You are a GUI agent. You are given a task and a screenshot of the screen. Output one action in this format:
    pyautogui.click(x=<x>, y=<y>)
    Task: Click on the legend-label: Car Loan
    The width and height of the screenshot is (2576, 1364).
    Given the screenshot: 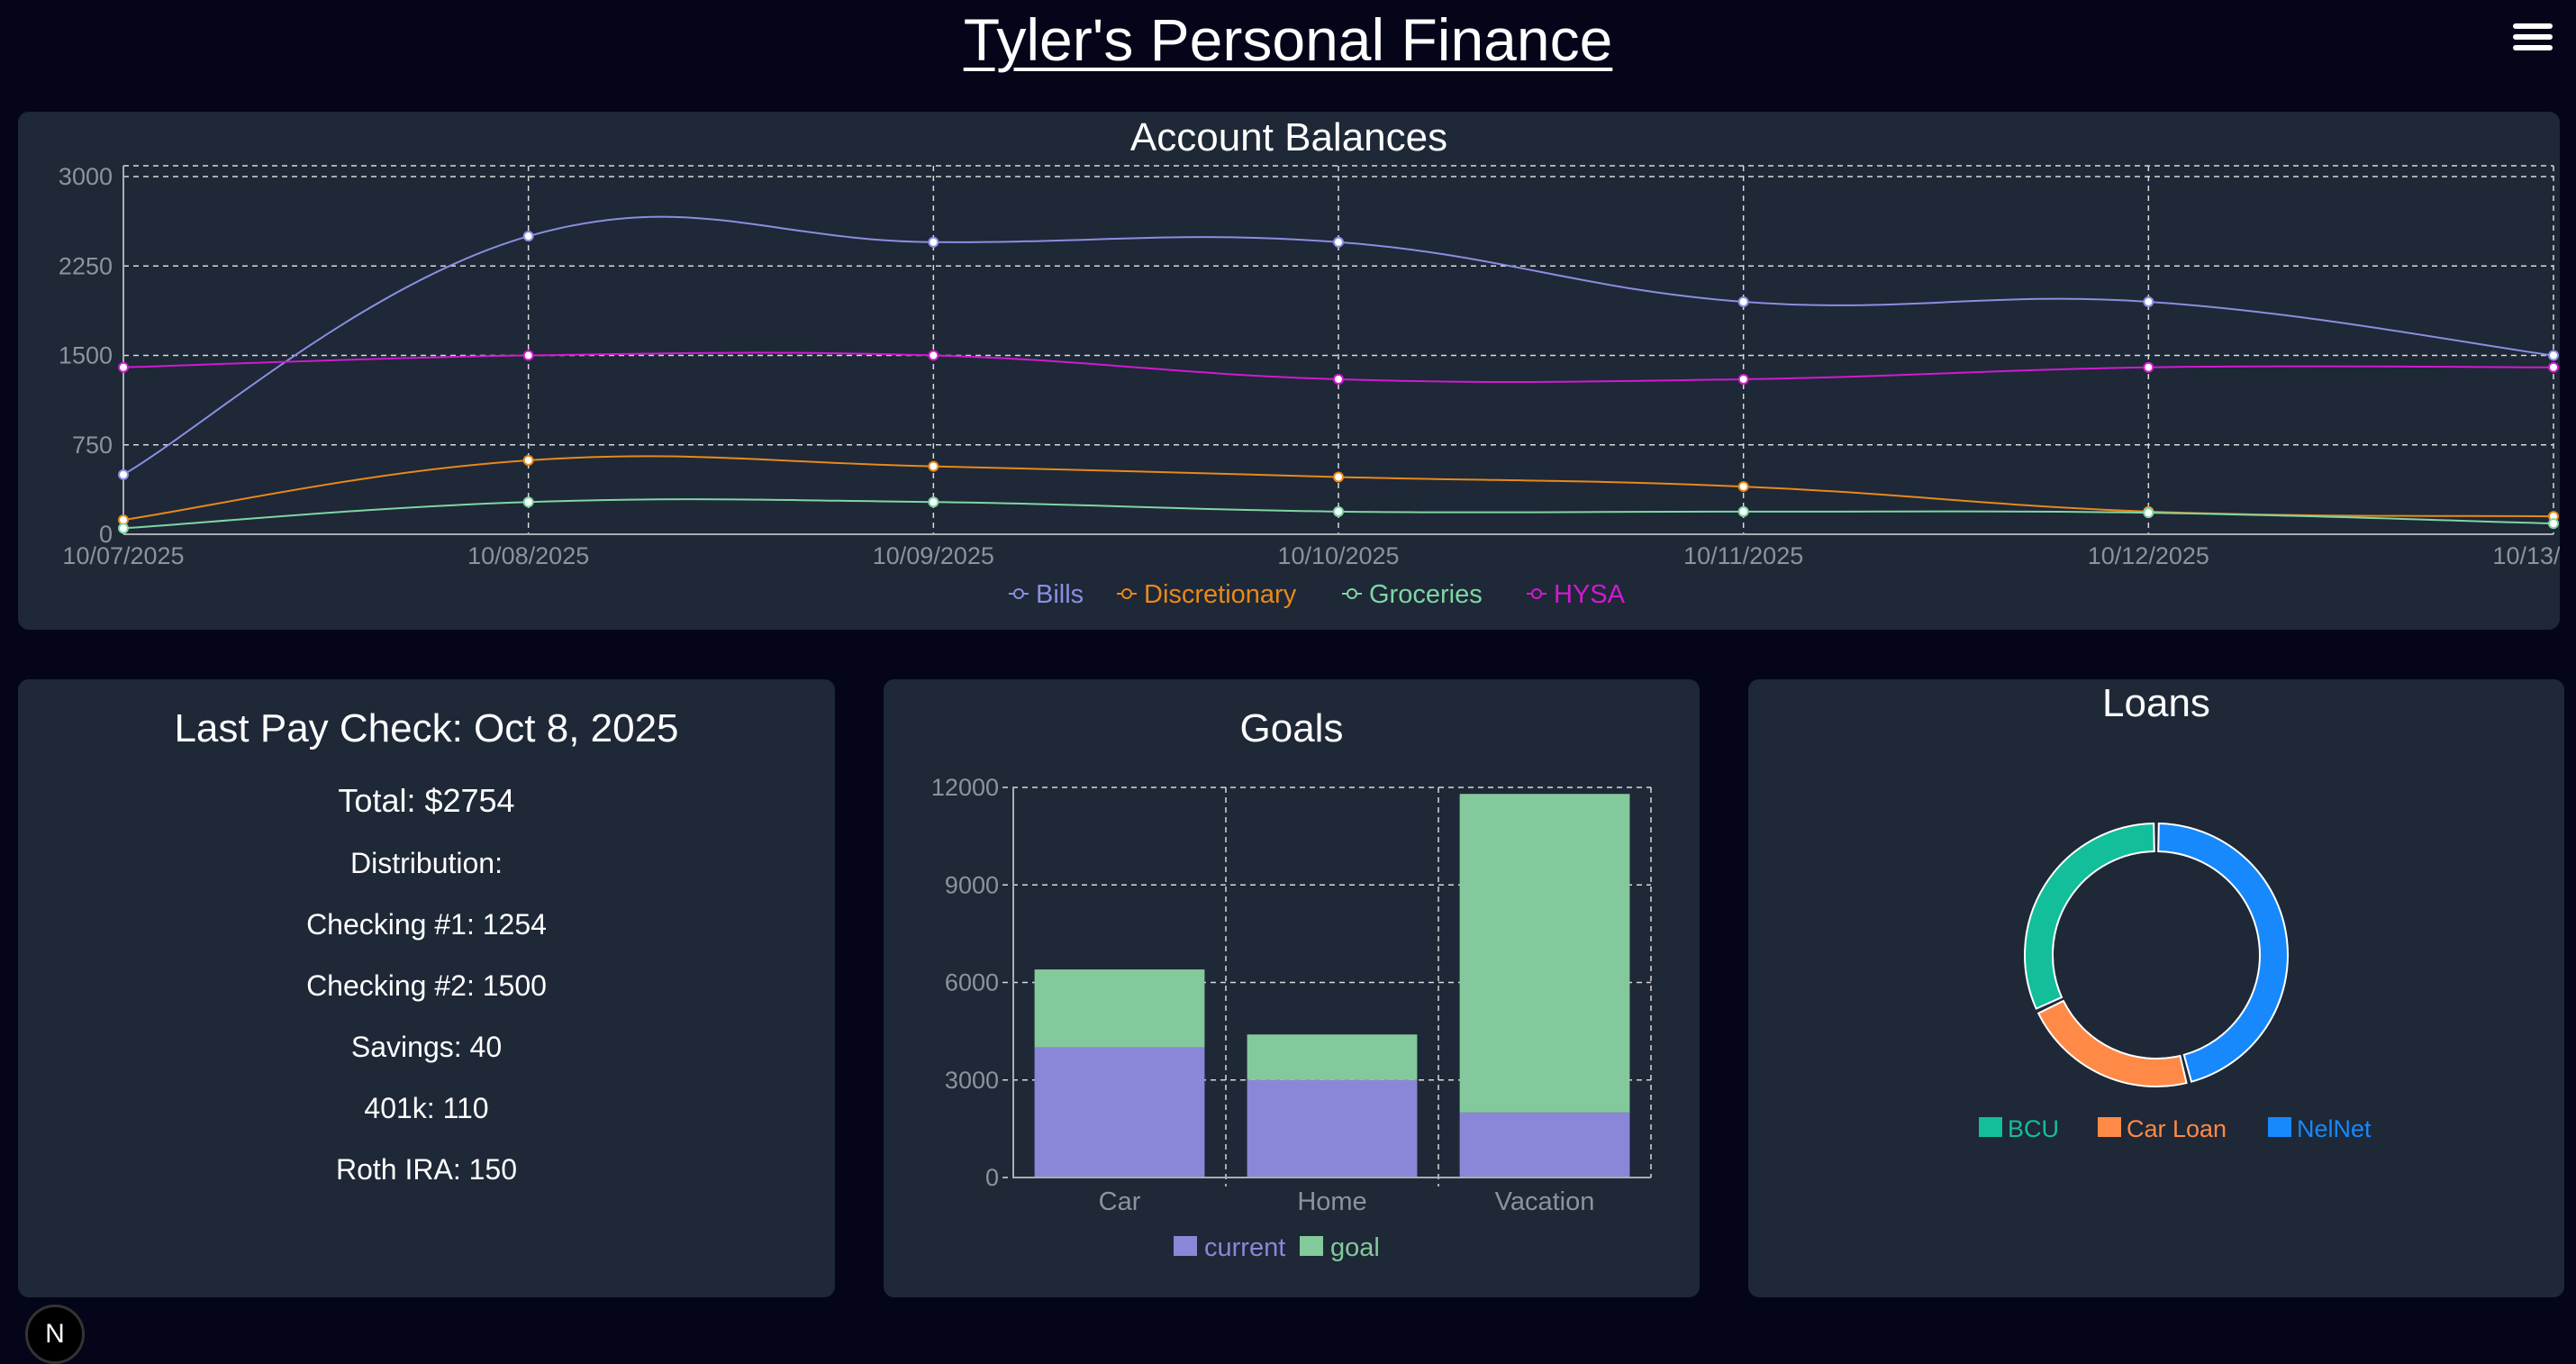 What is the action you would take?
    pyautogui.click(x=2177, y=1128)
    